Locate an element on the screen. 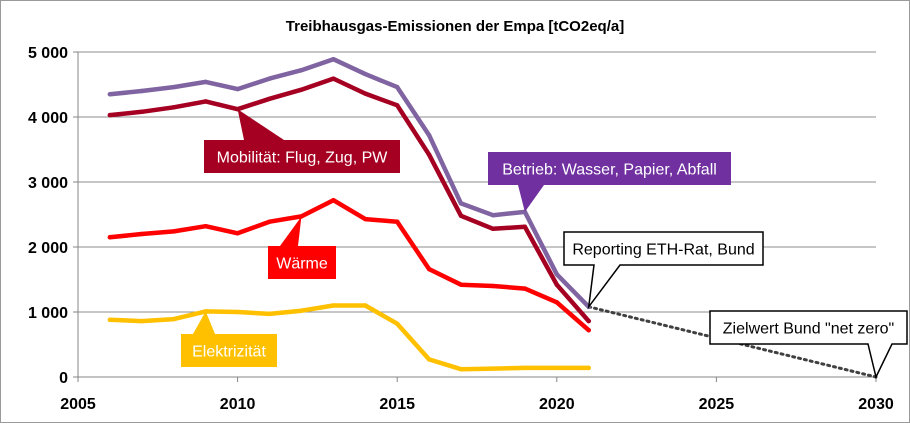  callout-label-zielwert: Zielwert Bund "net zero" is located at coordinates (808, 329).